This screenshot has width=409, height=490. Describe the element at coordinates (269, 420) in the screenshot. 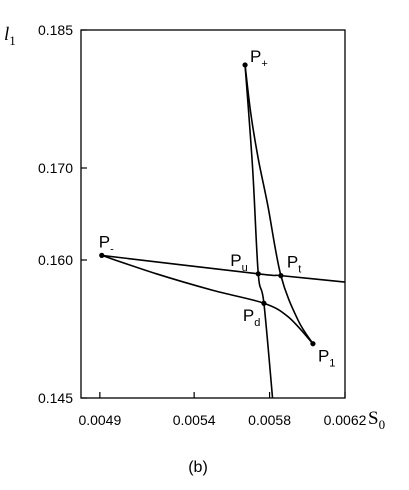

I see `x-tick-label: 0.0058` at that location.